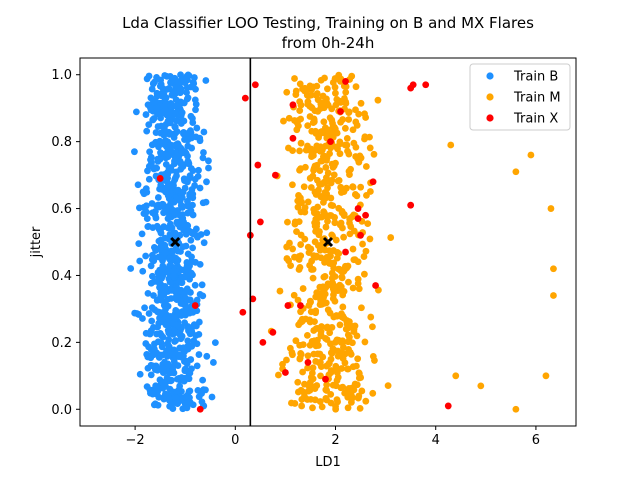  What do you see at coordinates (335, 440) in the screenshot?
I see `x-tick-label: 2` at bounding box center [335, 440].